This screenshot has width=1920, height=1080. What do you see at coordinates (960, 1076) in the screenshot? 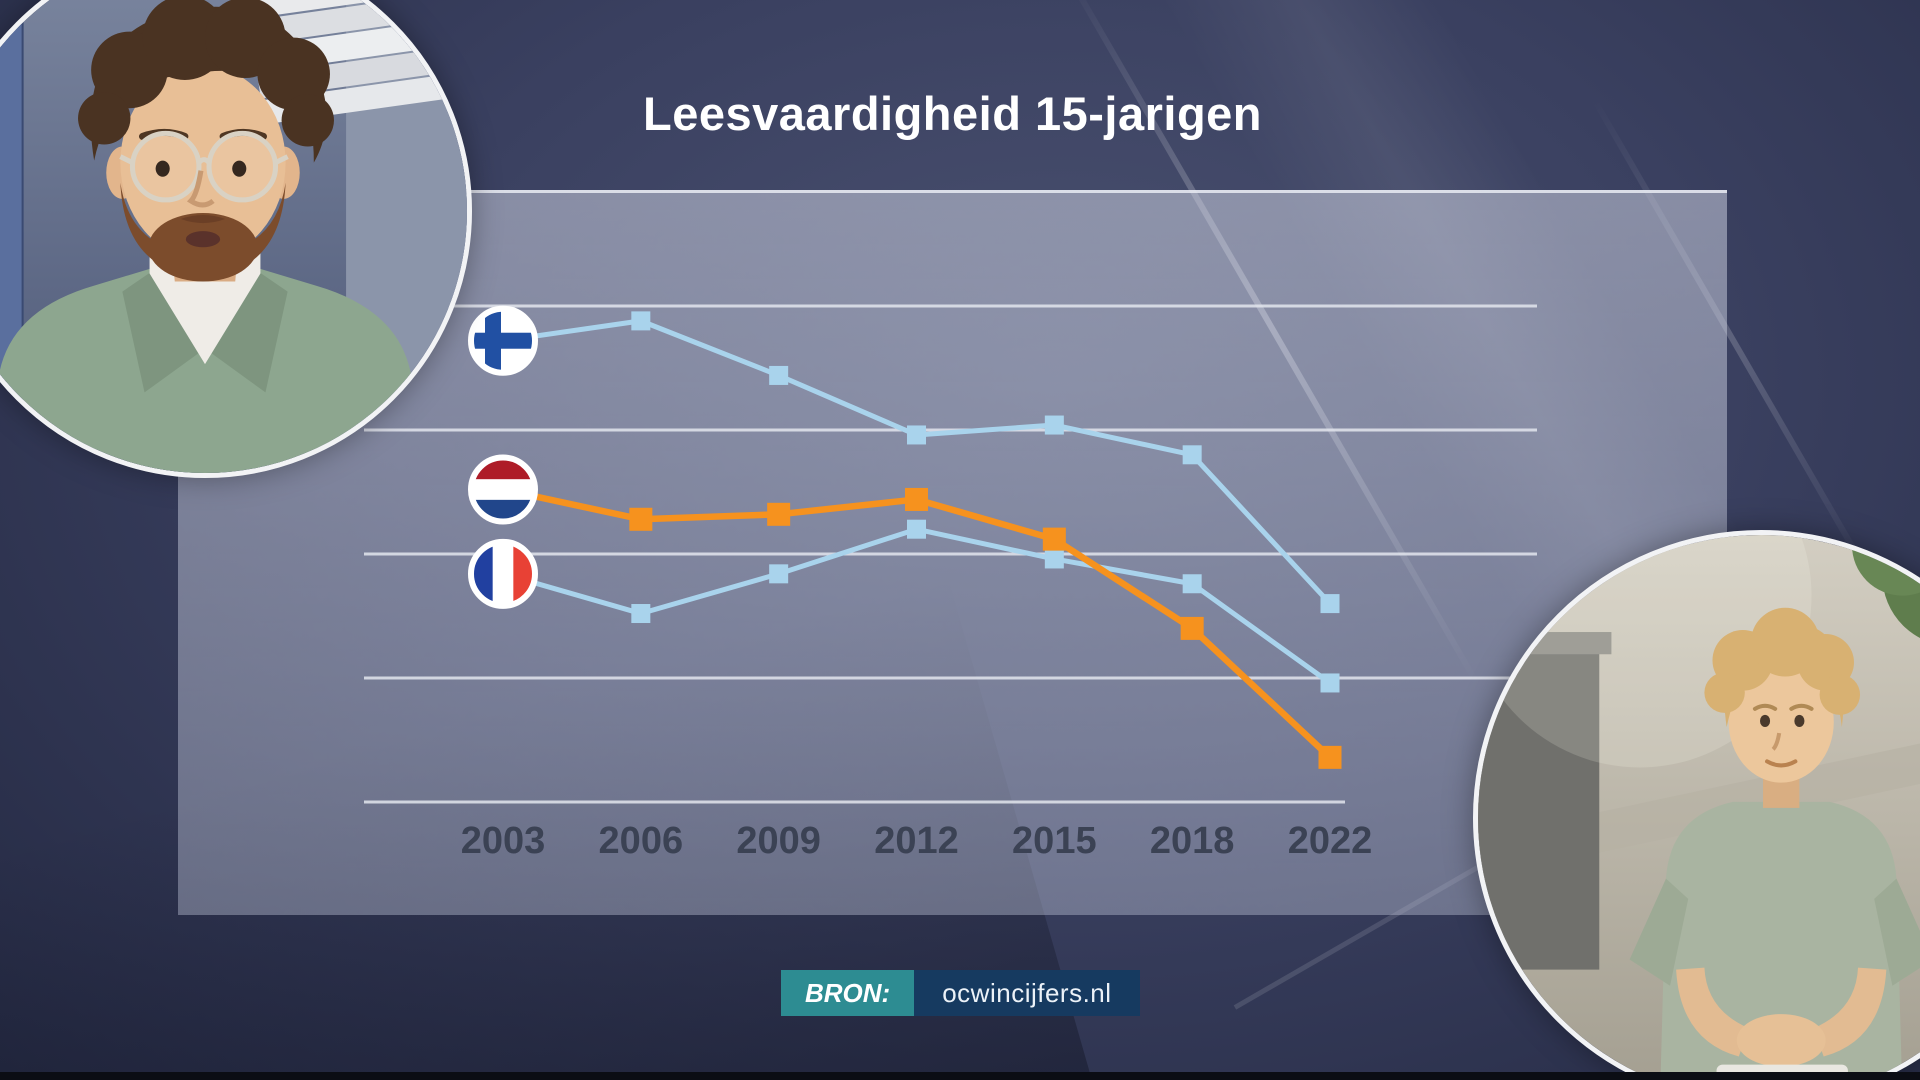
I see `bottom-letterbox-bar` at bounding box center [960, 1076].